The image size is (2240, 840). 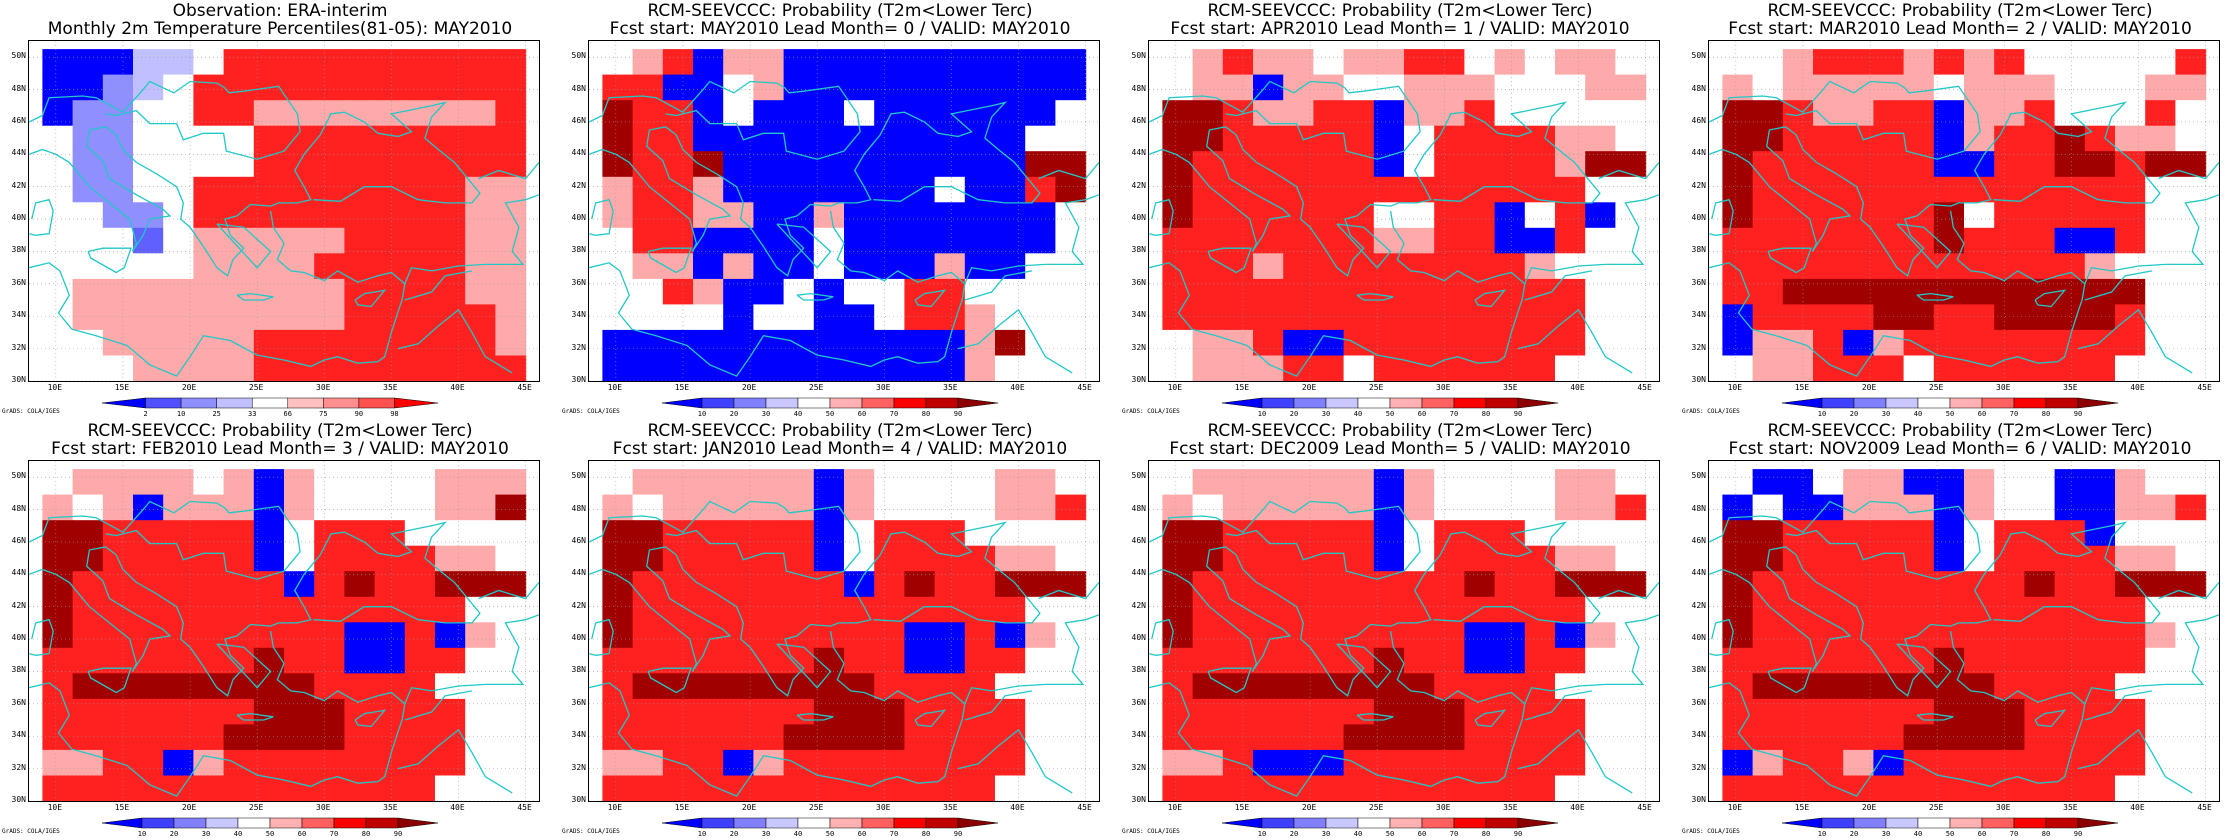 I want to click on lat-tick-label: 34N, so click(x=18, y=315).